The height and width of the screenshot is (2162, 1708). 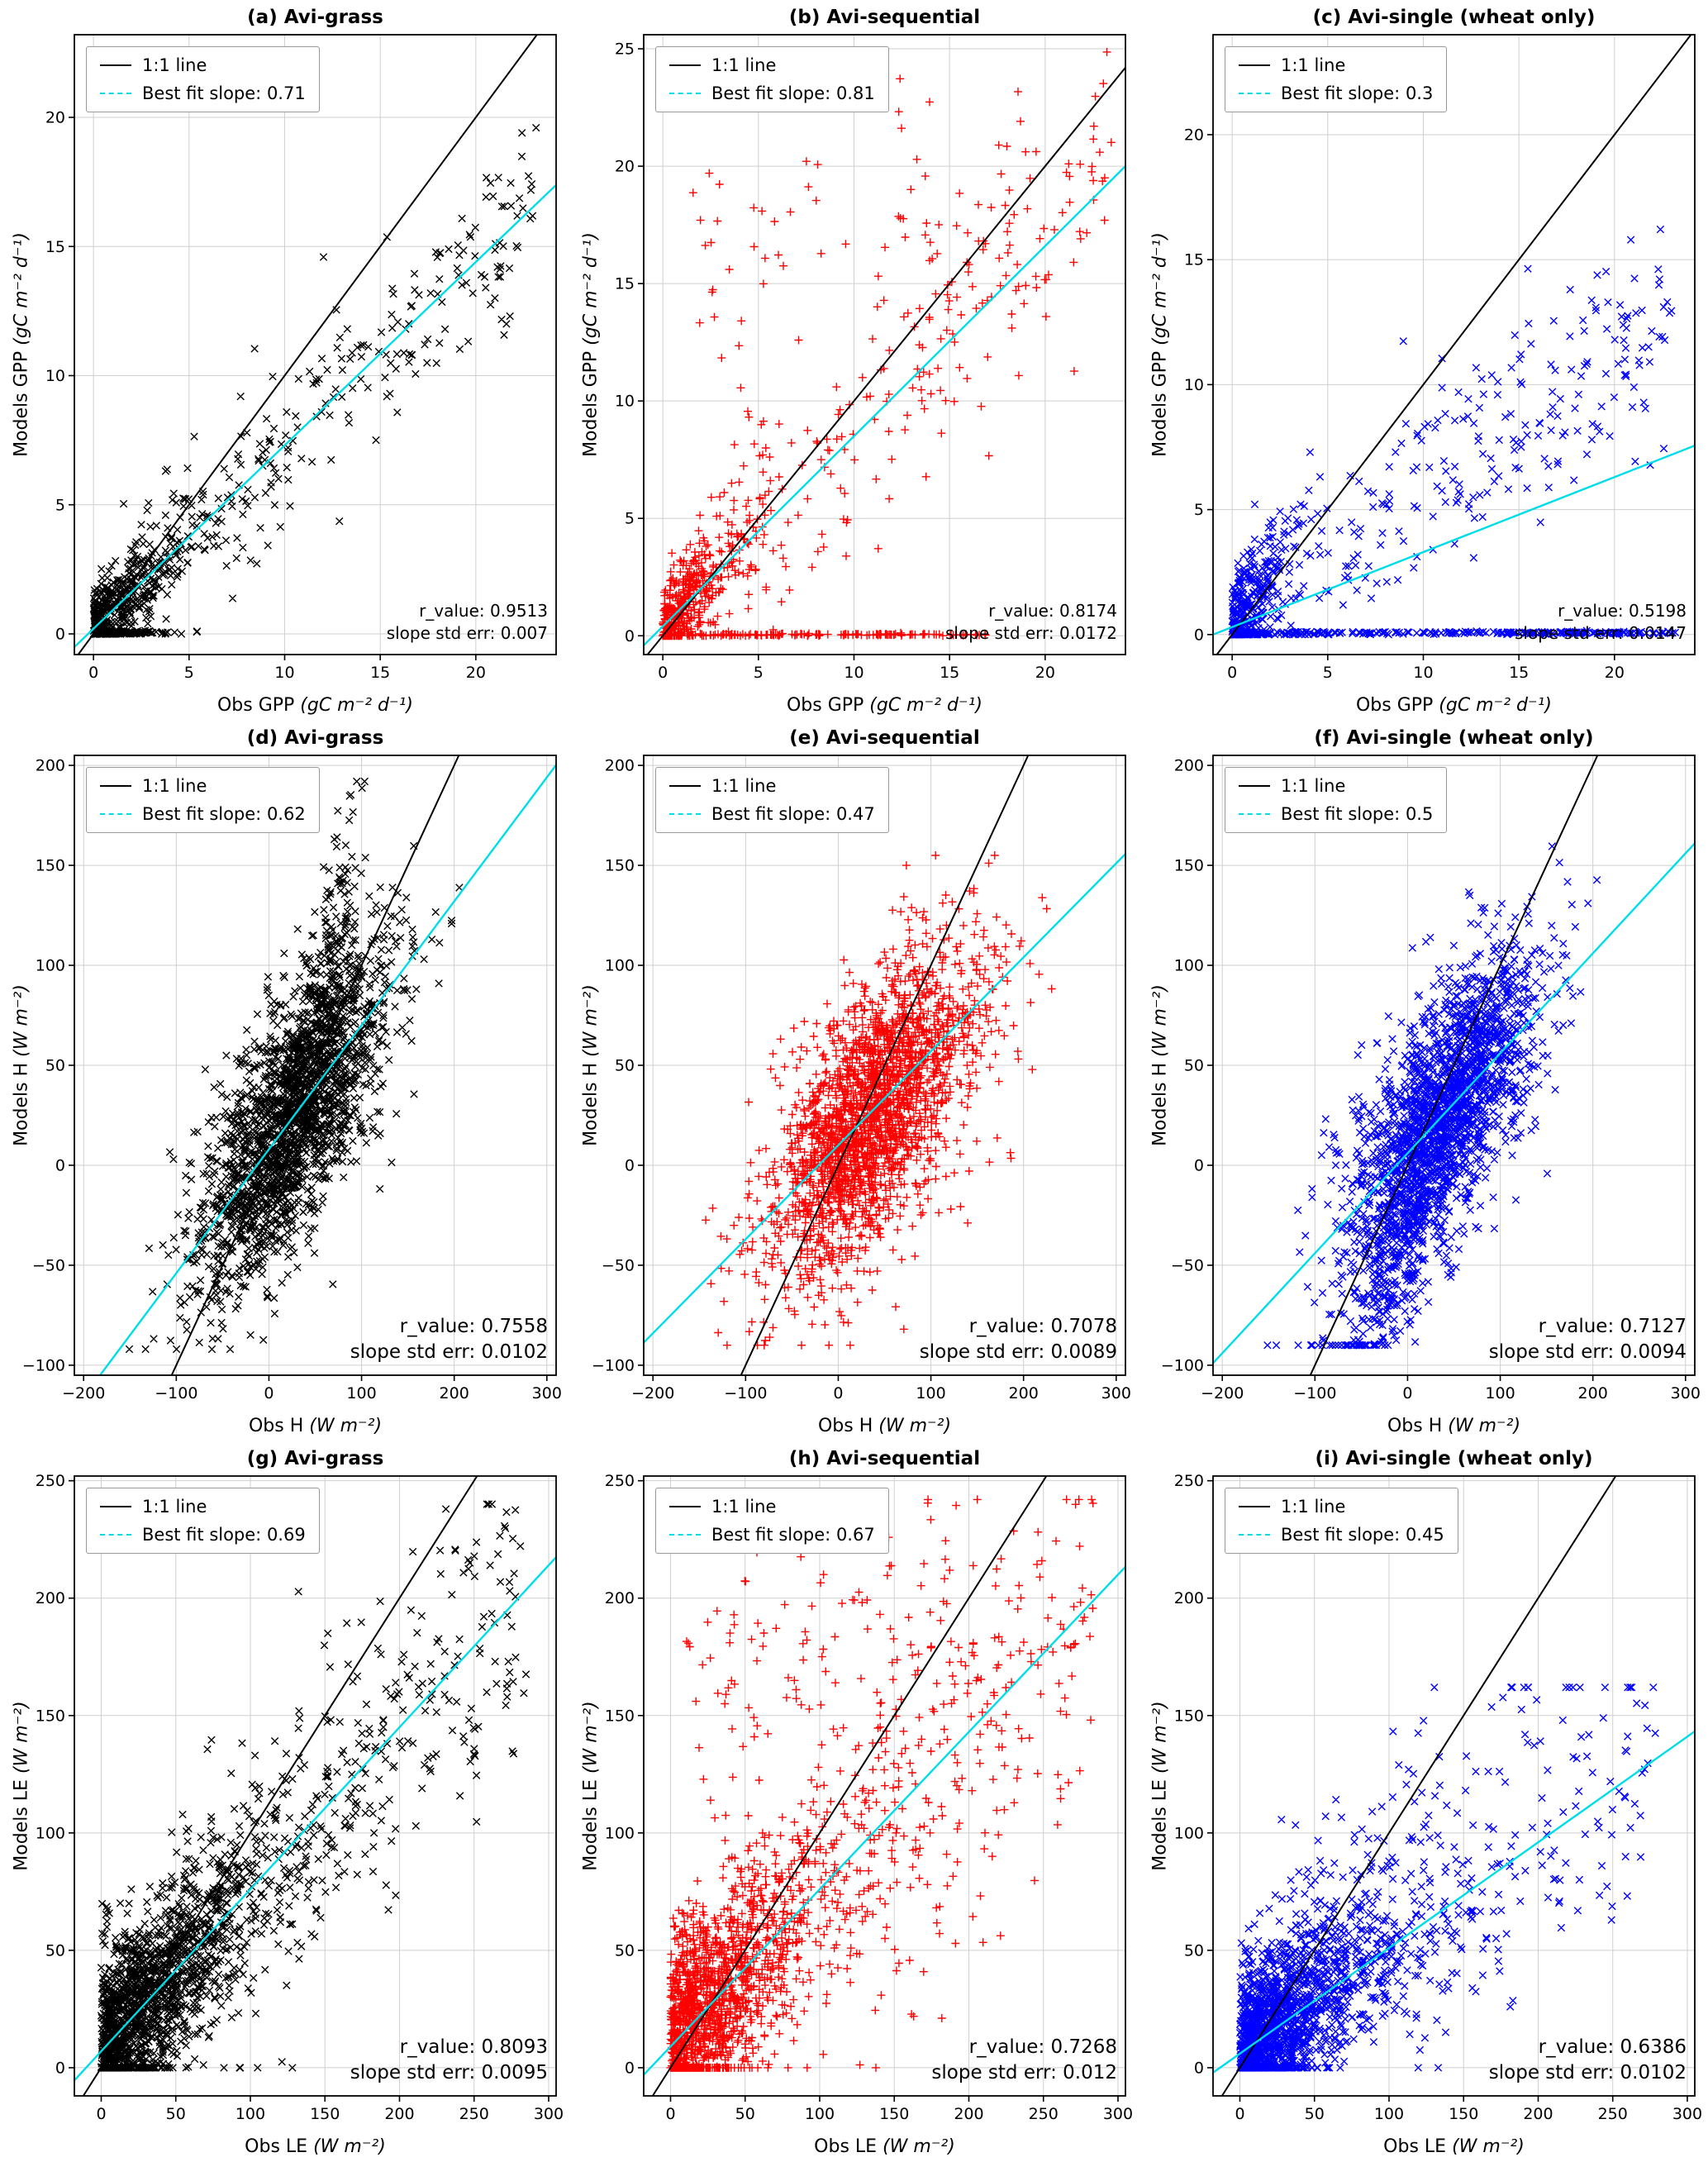 What do you see at coordinates (1018, 1339) in the screenshot?
I see `stats-annotation: r_value: 0.7078 slope std err: 0.0089` at bounding box center [1018, 1339].